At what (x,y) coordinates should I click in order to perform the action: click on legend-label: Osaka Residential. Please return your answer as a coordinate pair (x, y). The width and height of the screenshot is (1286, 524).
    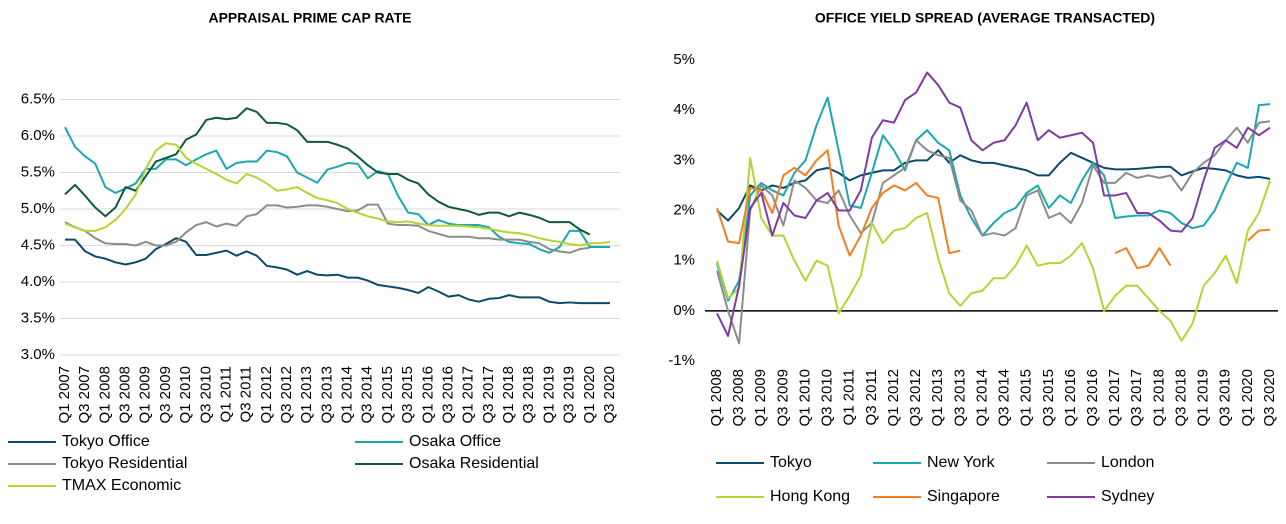
    Looking at the image, I should click on (474, 463).